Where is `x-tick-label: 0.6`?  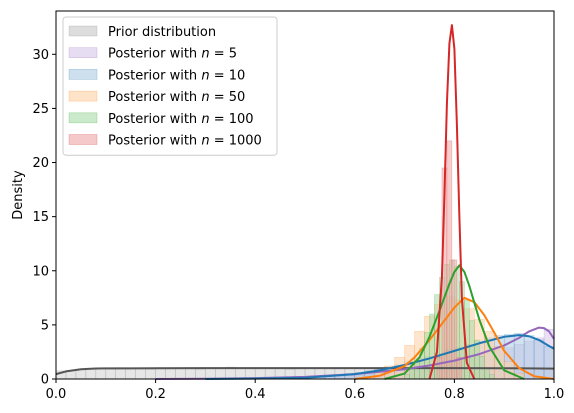 x-tick-label: 0.6 is located at coordinates (354, 394).